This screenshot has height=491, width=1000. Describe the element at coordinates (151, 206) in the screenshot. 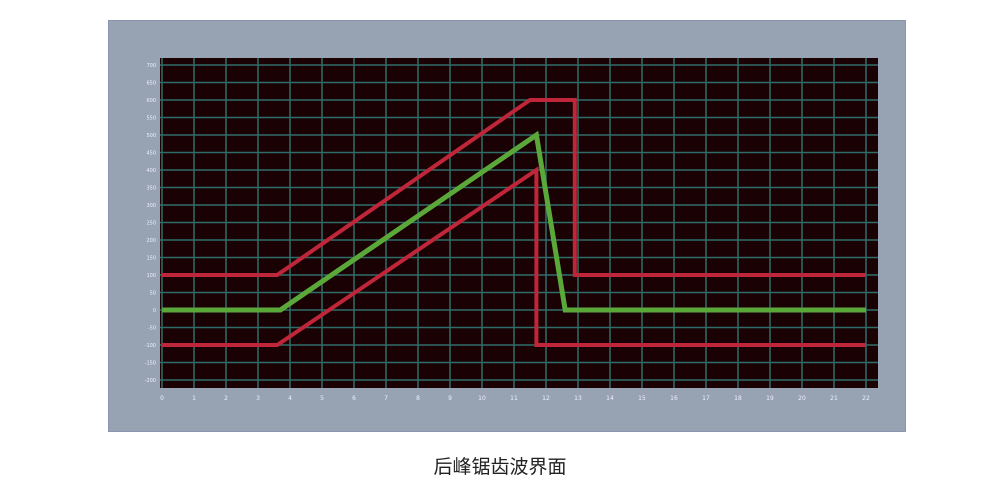

I see `y-tick-label: 300` at that location.